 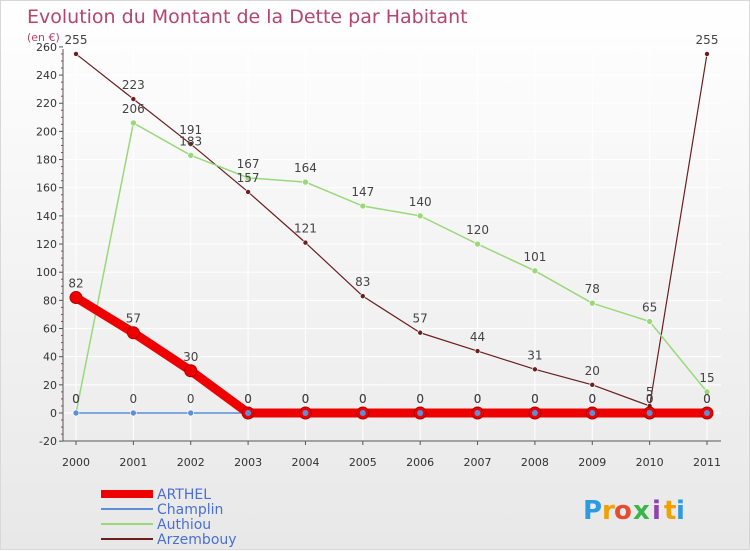 I want to click on data-label-arzembouy: 157, so click(x=248, y=178).